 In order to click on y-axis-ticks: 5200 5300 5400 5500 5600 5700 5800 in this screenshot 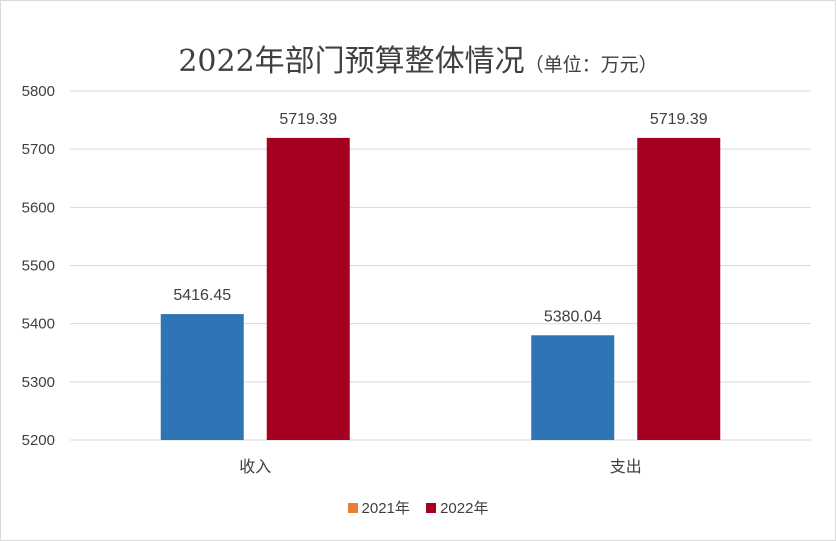, I will do `click(38, 266)`.